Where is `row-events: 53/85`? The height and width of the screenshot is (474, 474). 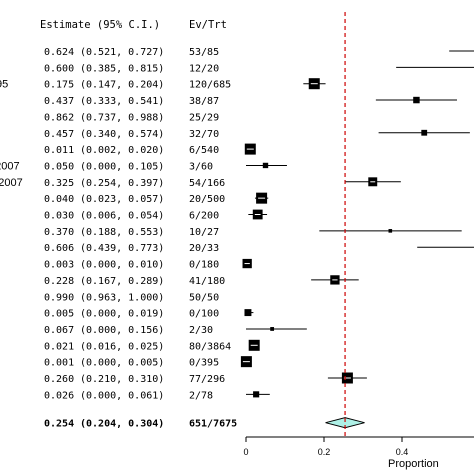
row-events: 53/85 is located at coordinates (204, 52).